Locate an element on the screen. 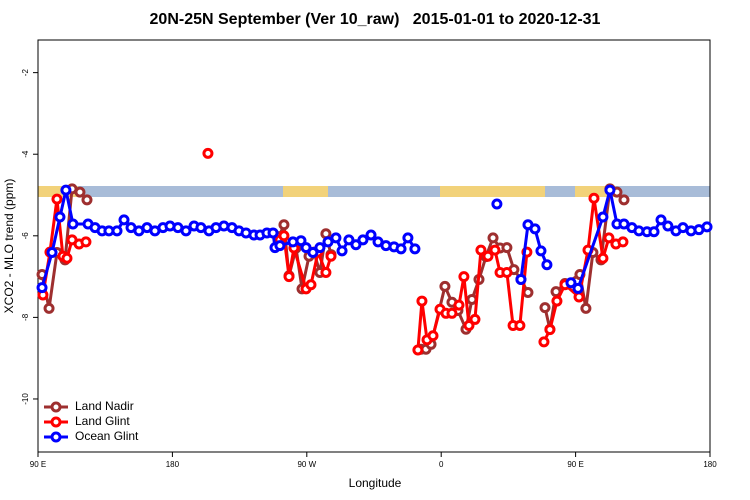 The image size is (750, 500). map-strip is located at coordinates (374, 191).